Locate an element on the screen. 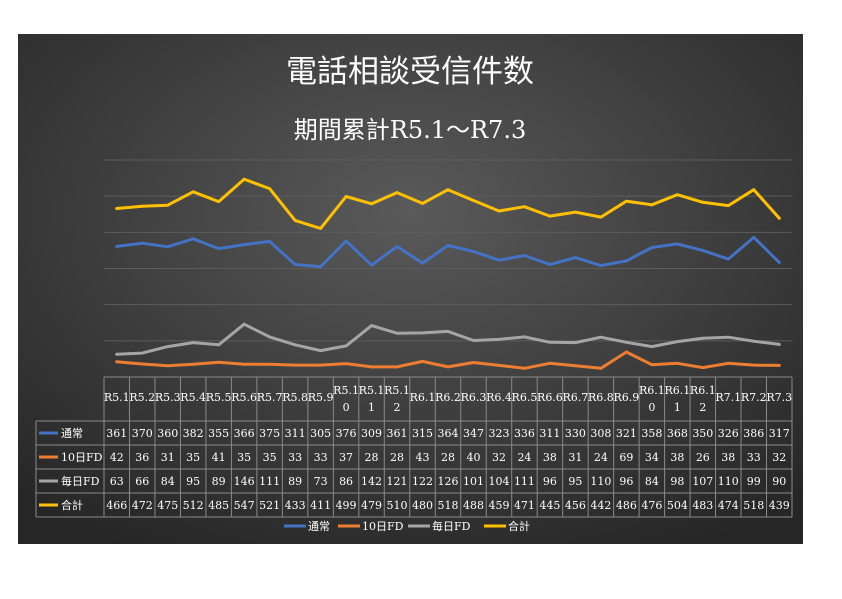  data-label: 95 is located at coordinates (193, 481).